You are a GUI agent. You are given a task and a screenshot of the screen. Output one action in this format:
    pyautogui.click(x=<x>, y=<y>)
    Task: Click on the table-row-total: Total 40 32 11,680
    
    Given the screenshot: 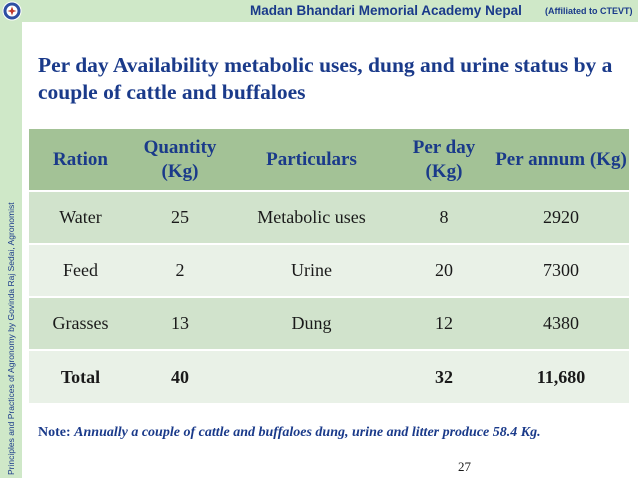 What is the action you would take?
    pyautogui.click(x=329, y=377)
    